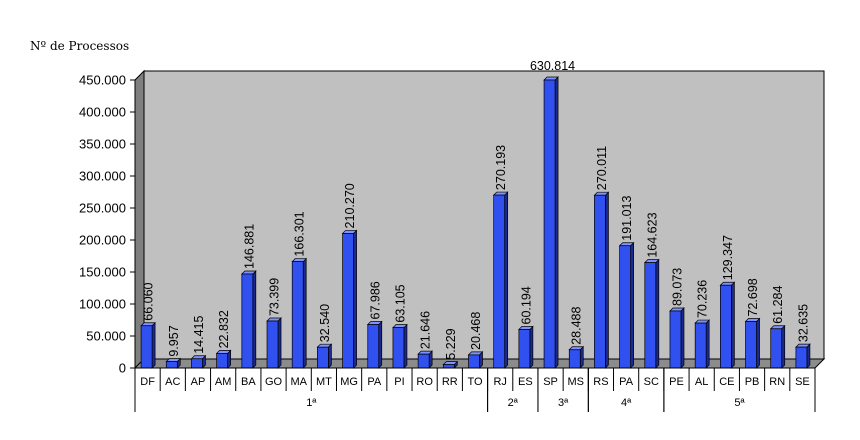  I want to click on x-tick-label: MT, so click(324, 382).